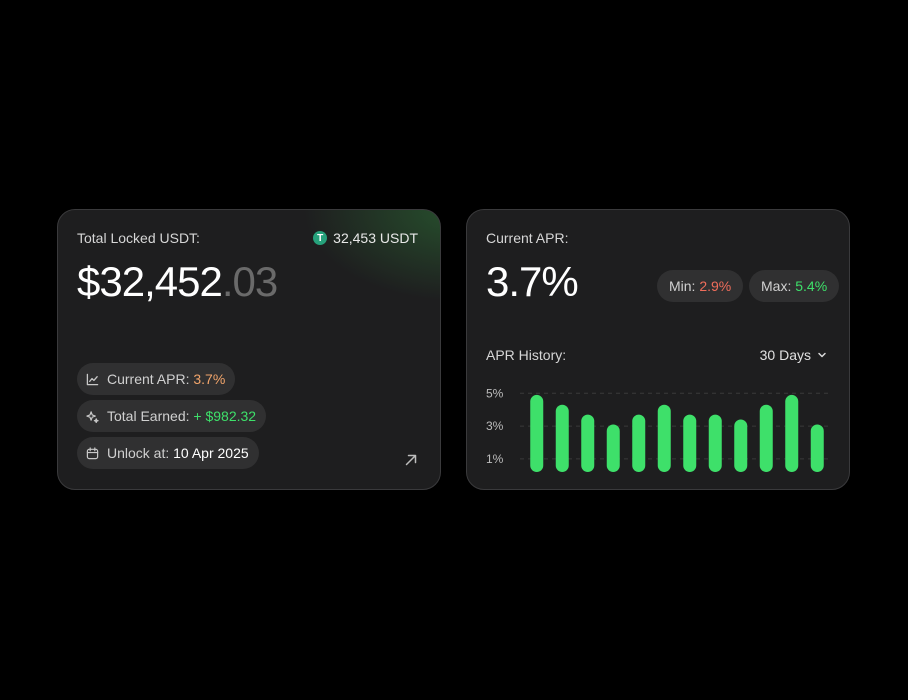 The height and width of the screenshot is (700, 908). I want to click on y-tick-label: 5%, so click(495, 393).